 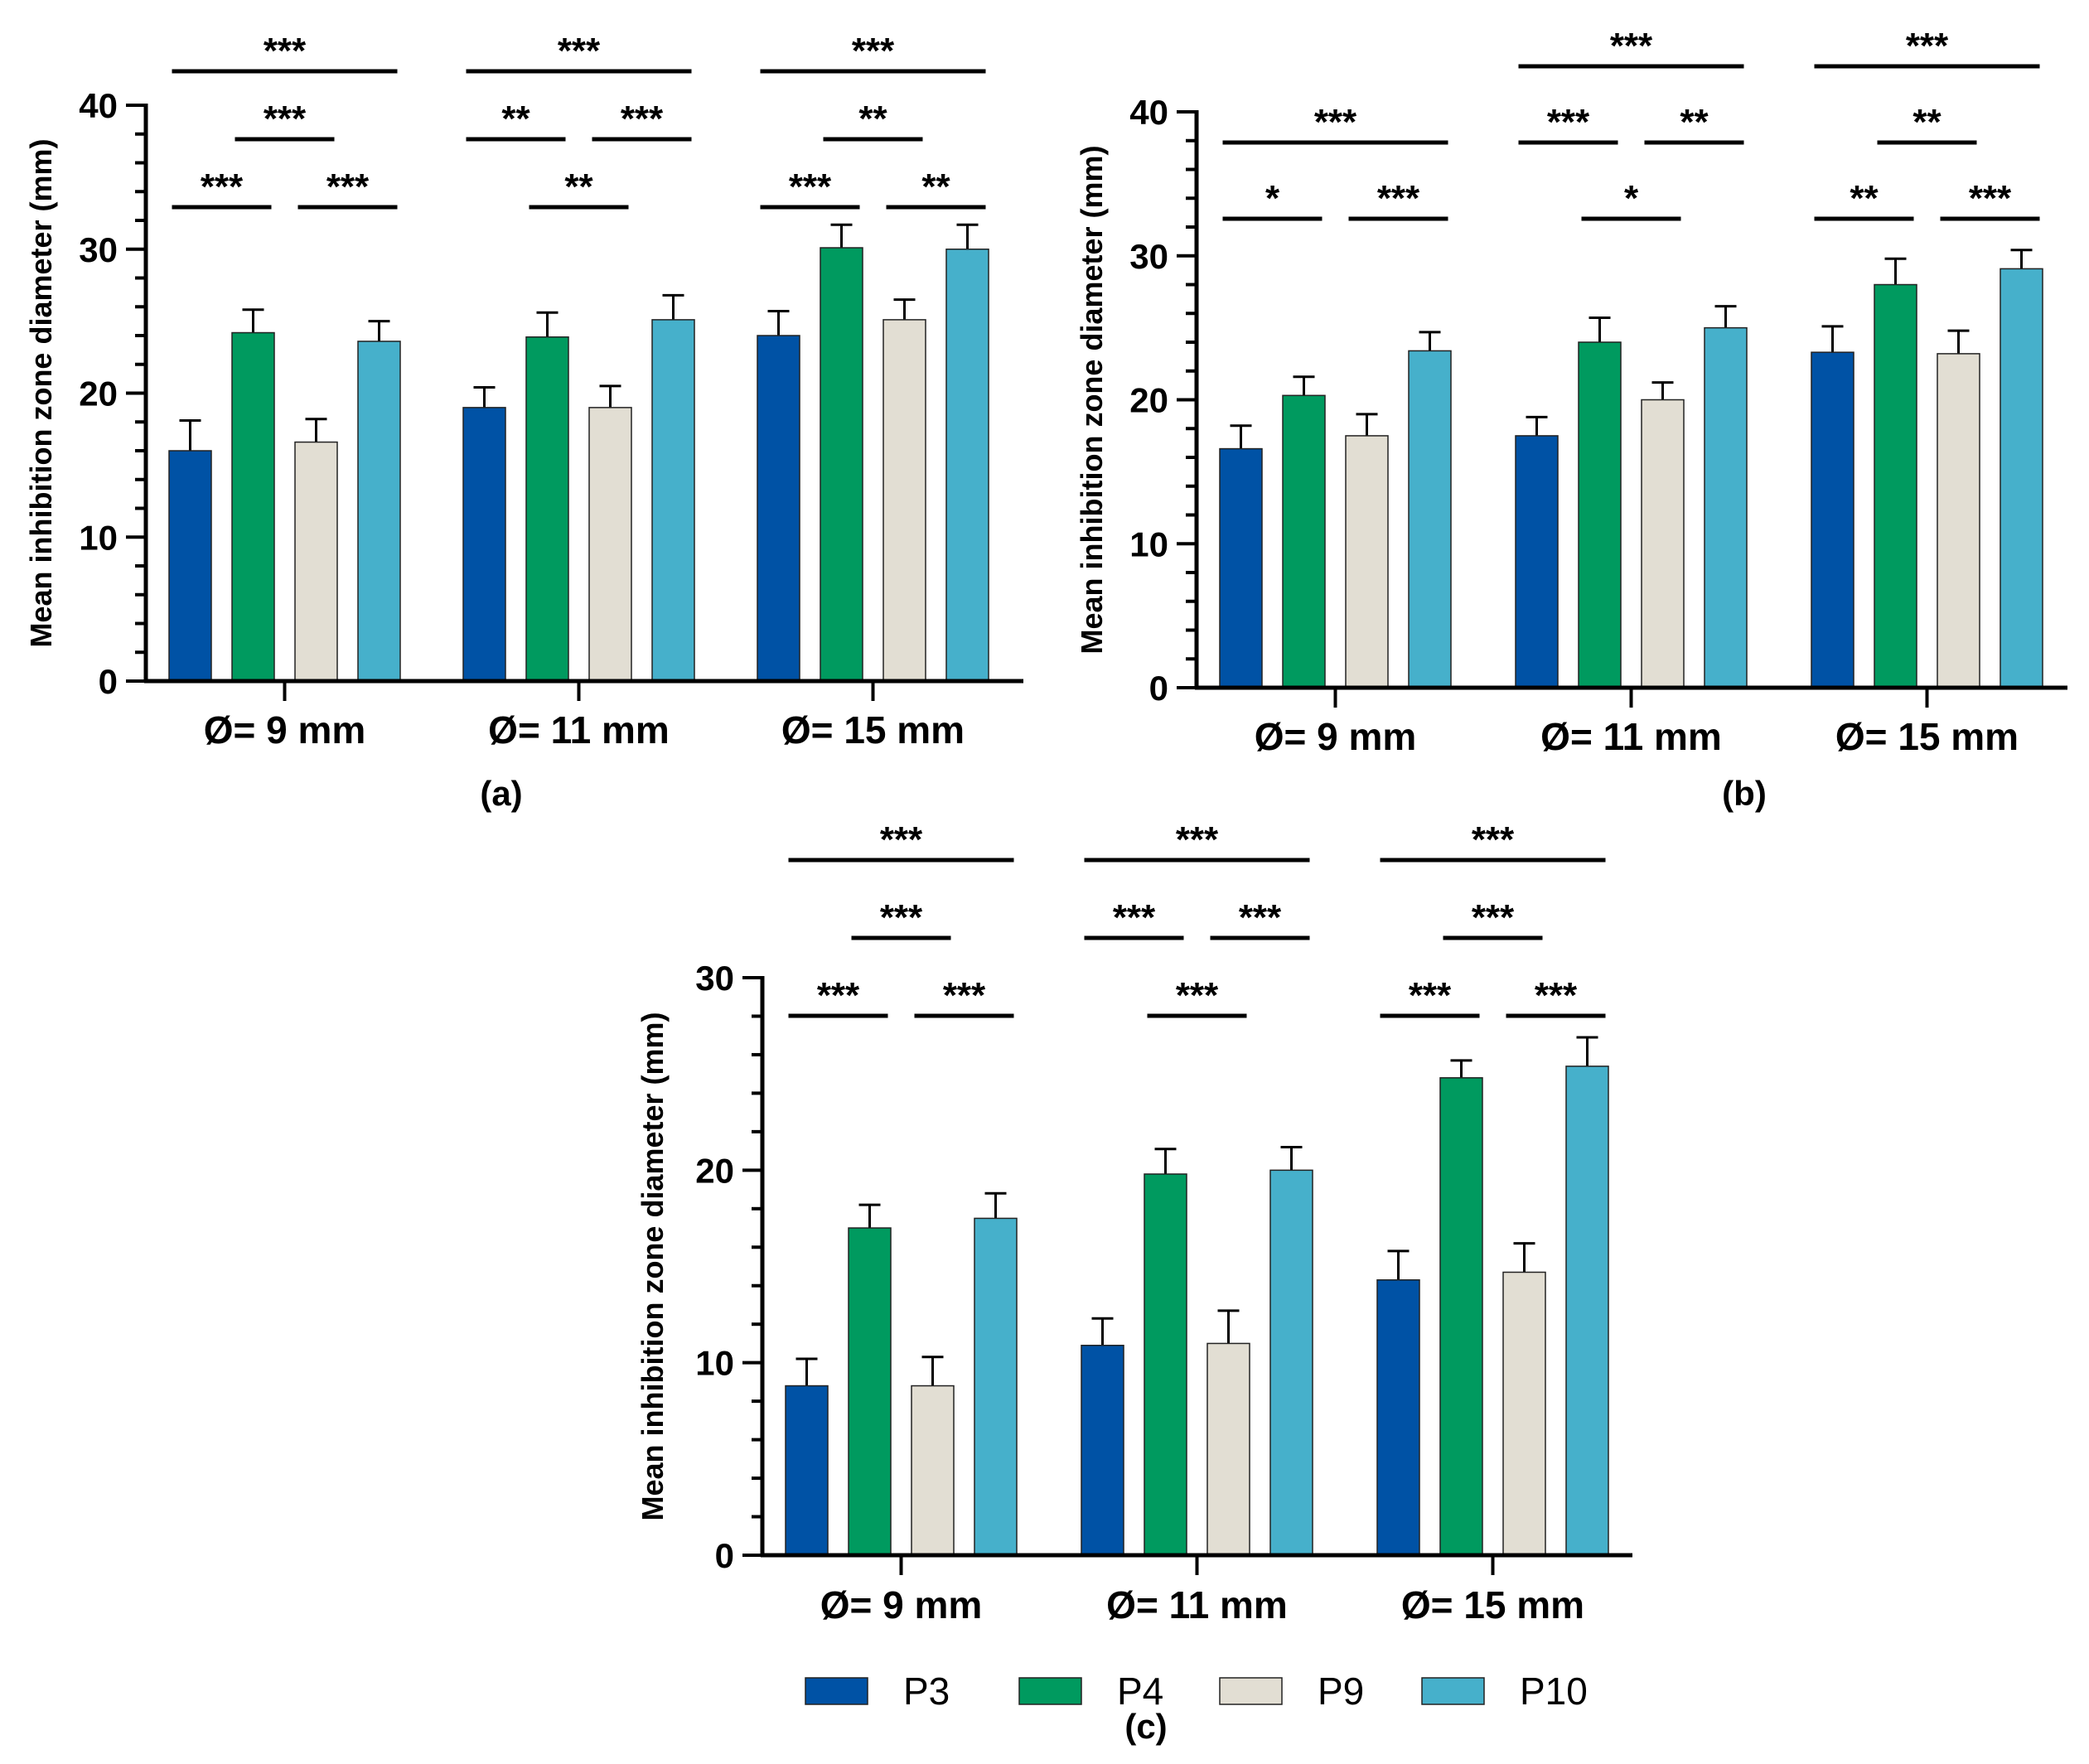 I want to click on legend-label-p9: P9, so click(x=1341, y=1691).